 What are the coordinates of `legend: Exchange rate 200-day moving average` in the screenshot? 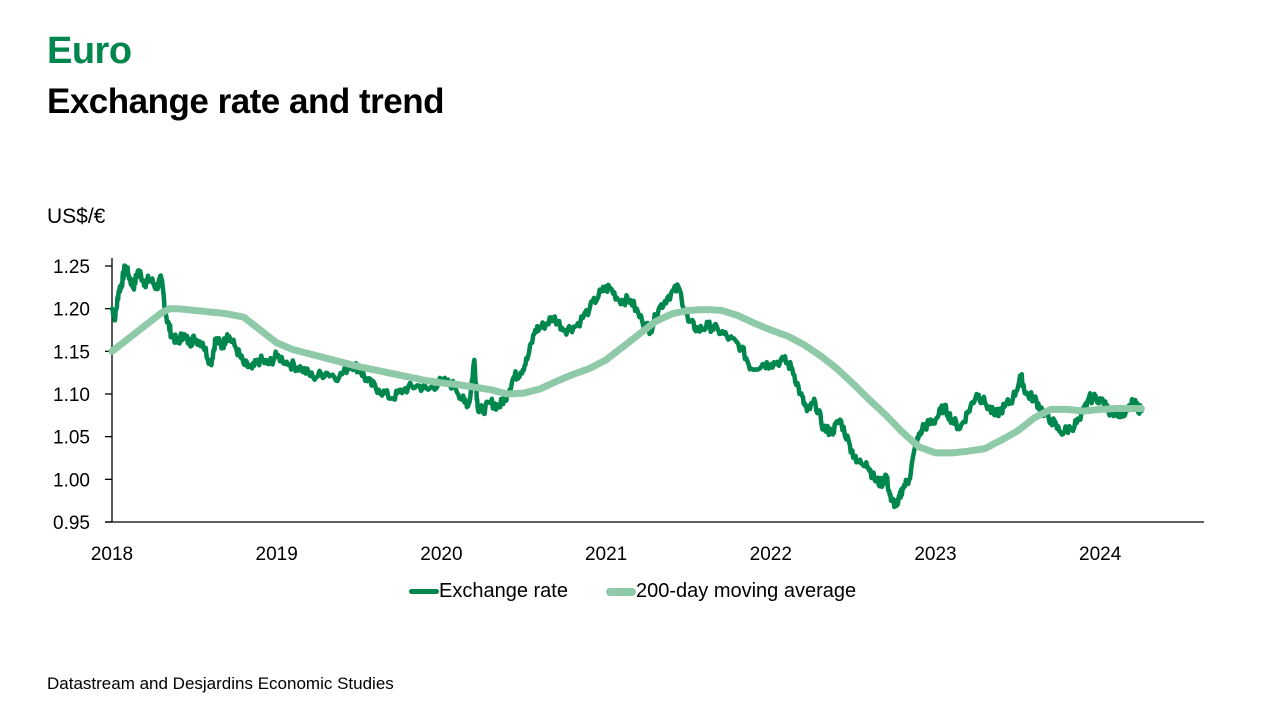 It's located at (640, 593).